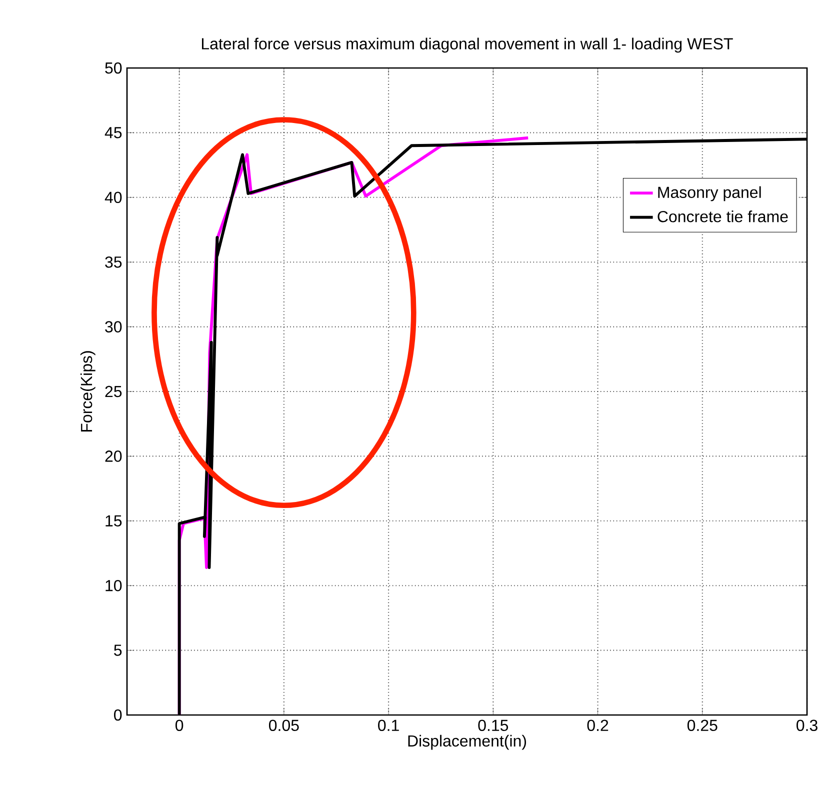 This screenshot has width=823, height=803. Describe the element at coordinates (113, 68) in the screenshot. I see `y-tick-label: 50` at that location.